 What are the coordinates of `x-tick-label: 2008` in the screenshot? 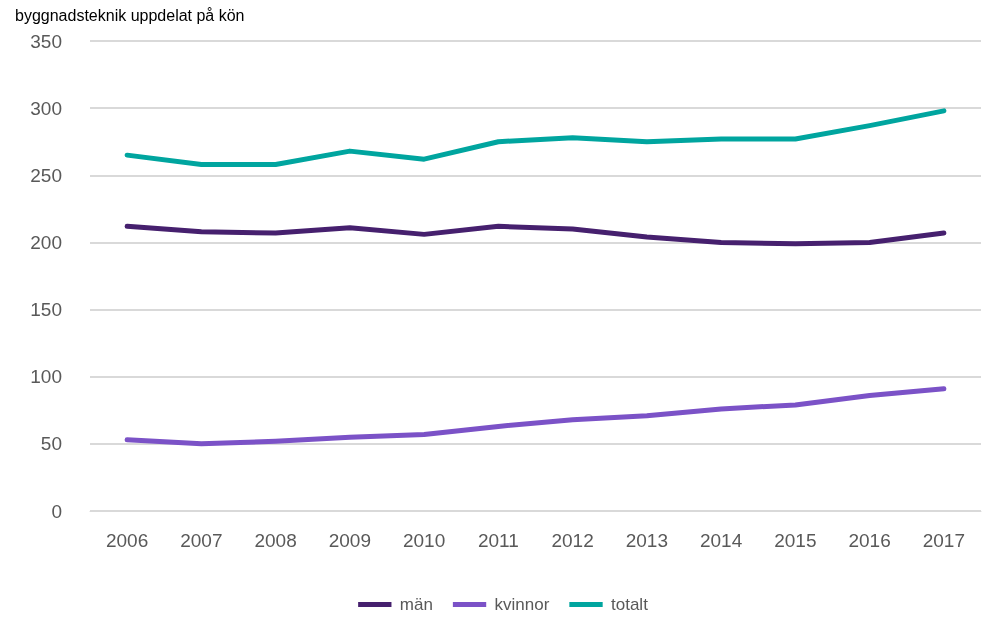 It's located at (275, 540).